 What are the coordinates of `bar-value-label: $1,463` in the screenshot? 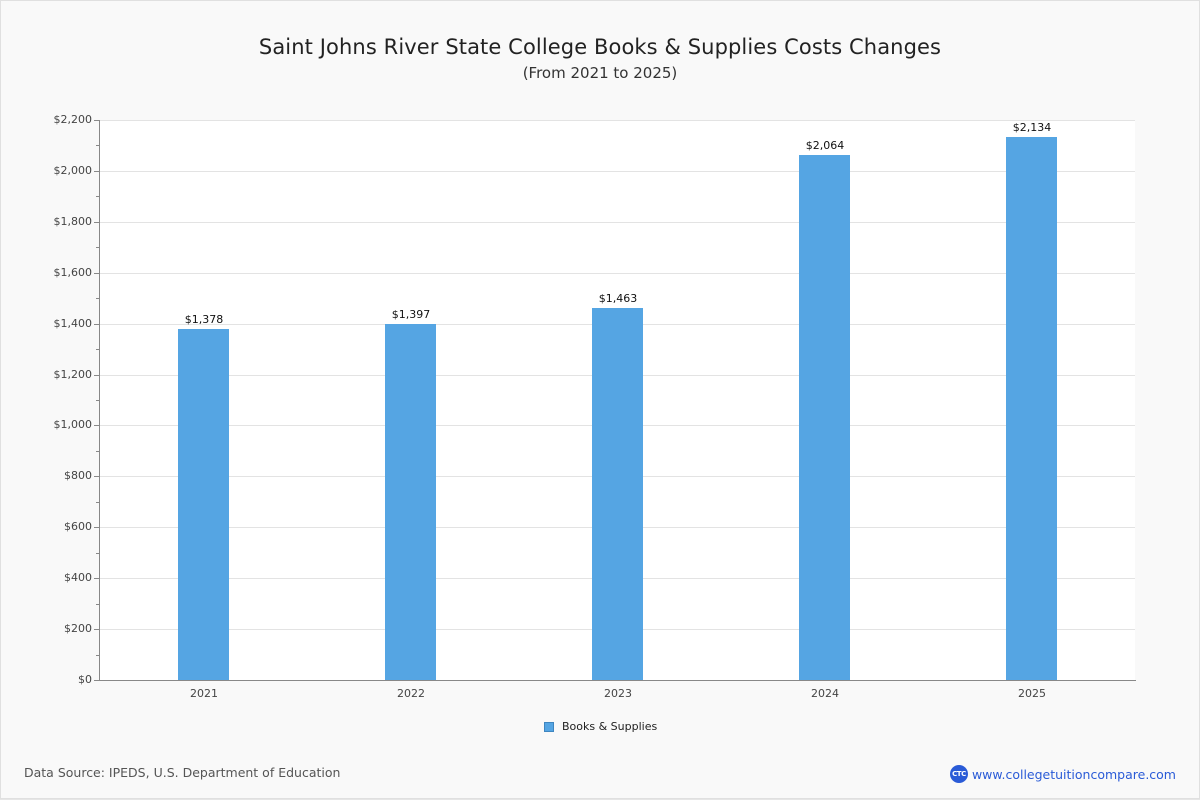 It's located at (618, 298).